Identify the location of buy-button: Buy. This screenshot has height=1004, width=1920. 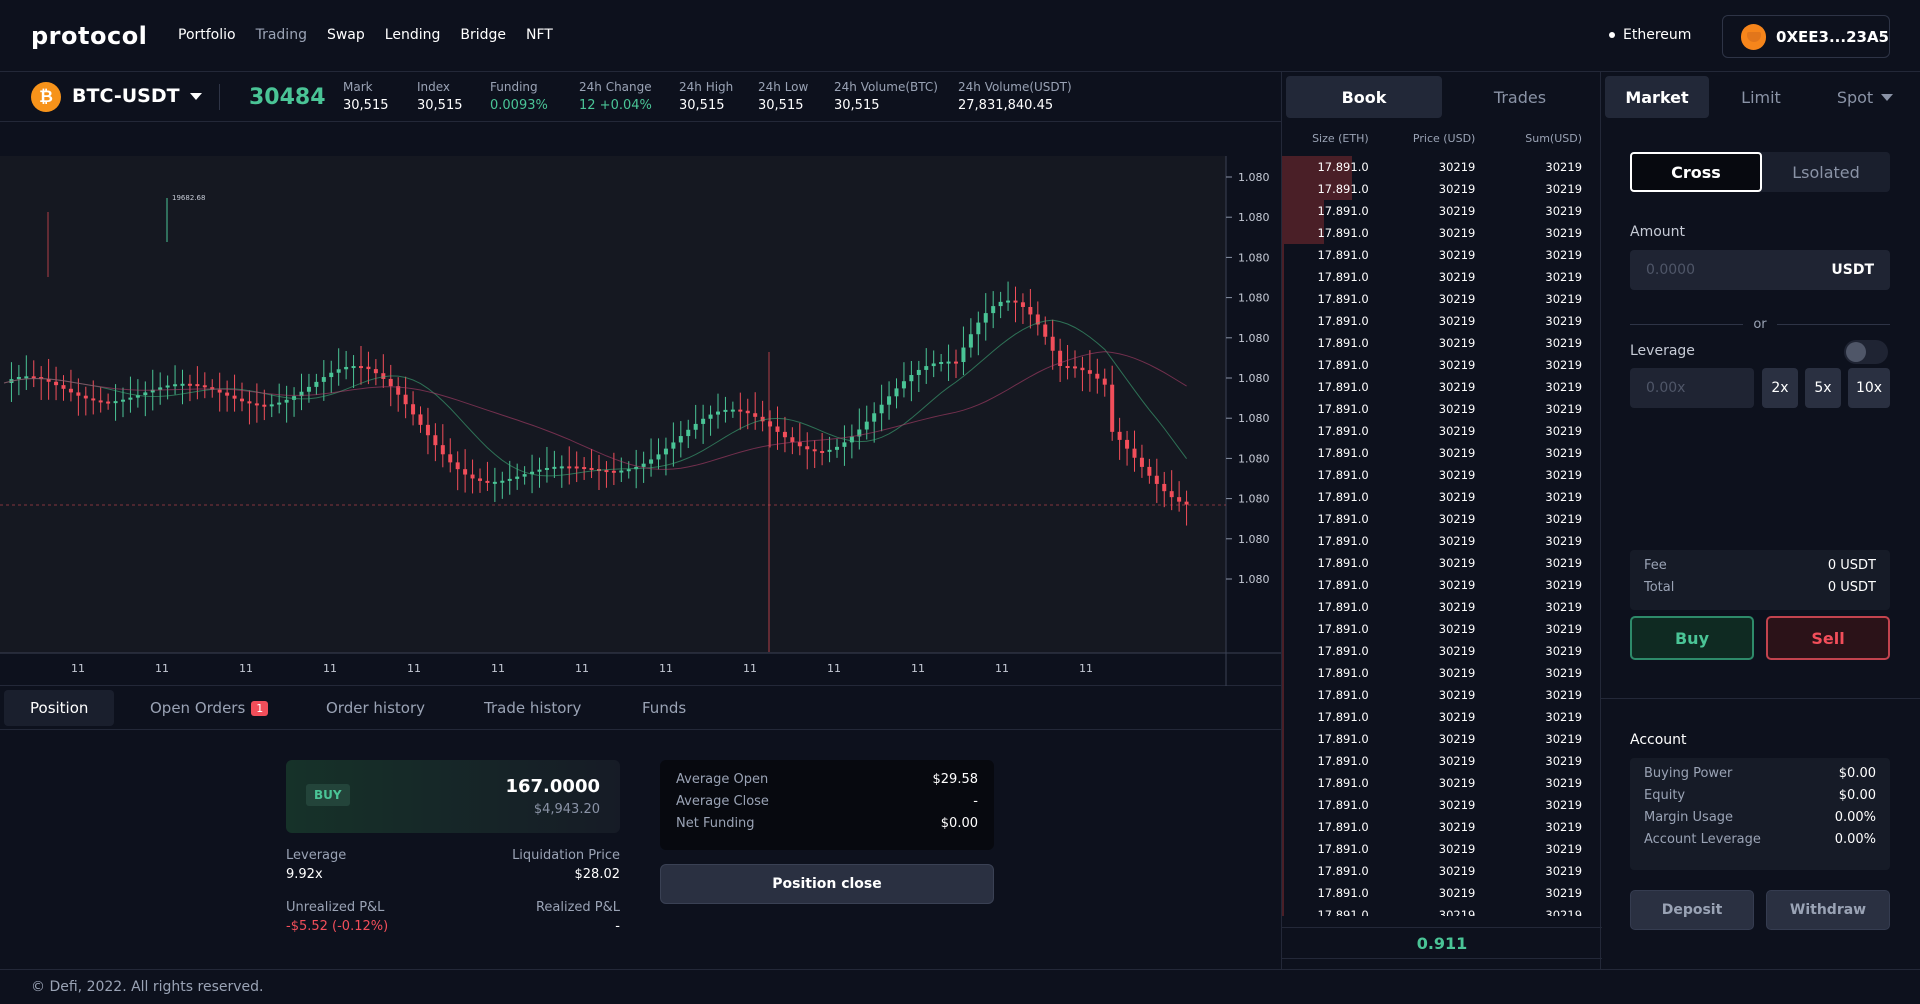
(1692, 638).